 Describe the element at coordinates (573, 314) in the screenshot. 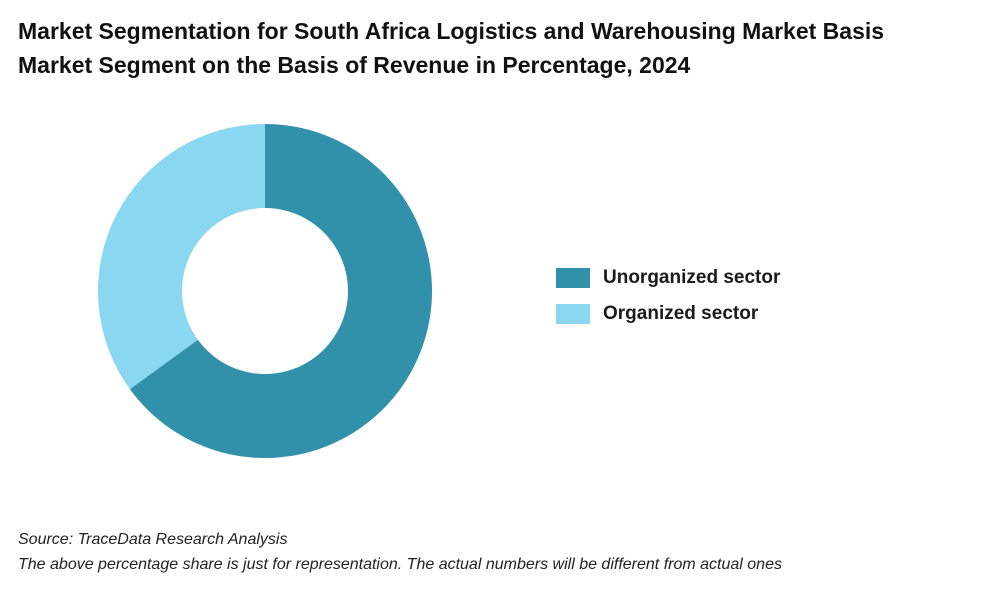

I see `legend-swatch-organized` at that location.